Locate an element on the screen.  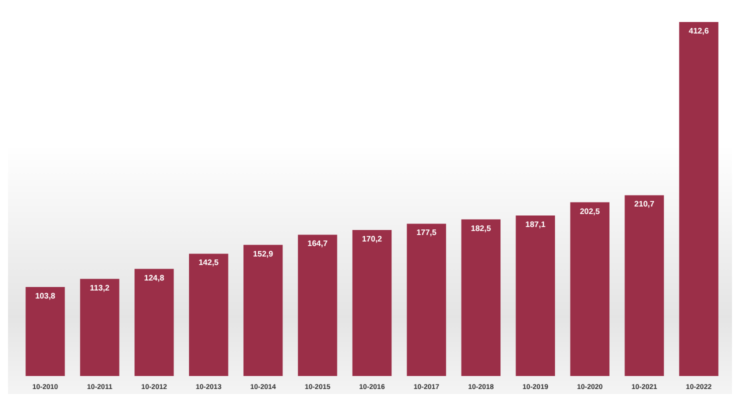
data-label: 177,5 is located at coordinates (427, 233).